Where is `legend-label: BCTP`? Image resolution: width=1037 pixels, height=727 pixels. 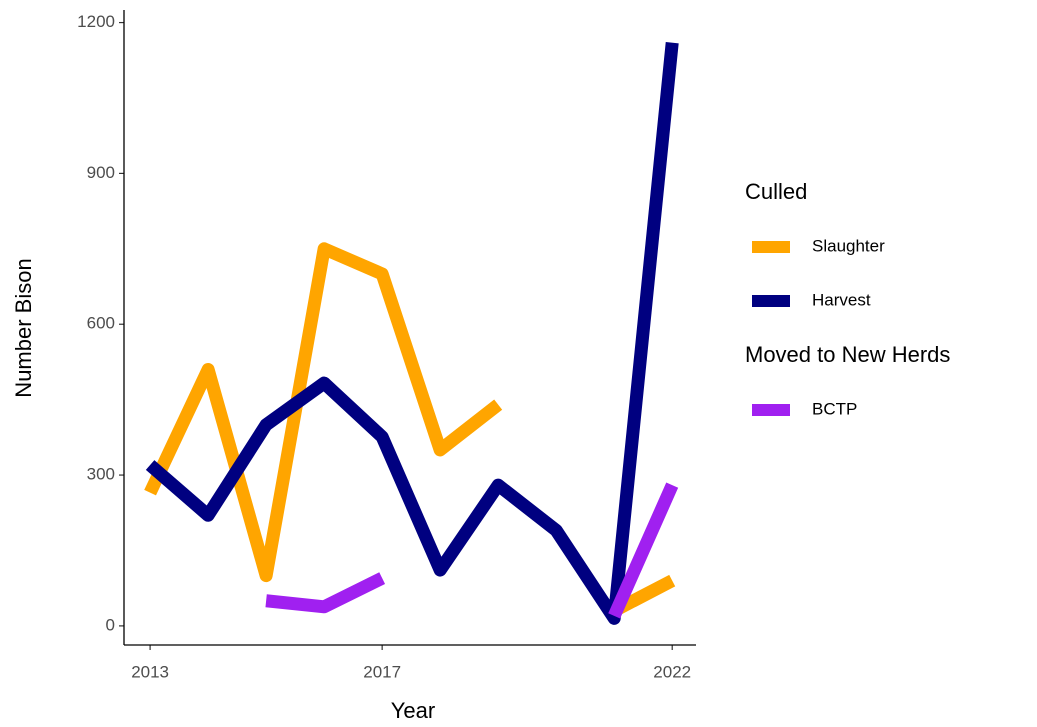
legend-label: BCTP is located at coordinates (834, 408).